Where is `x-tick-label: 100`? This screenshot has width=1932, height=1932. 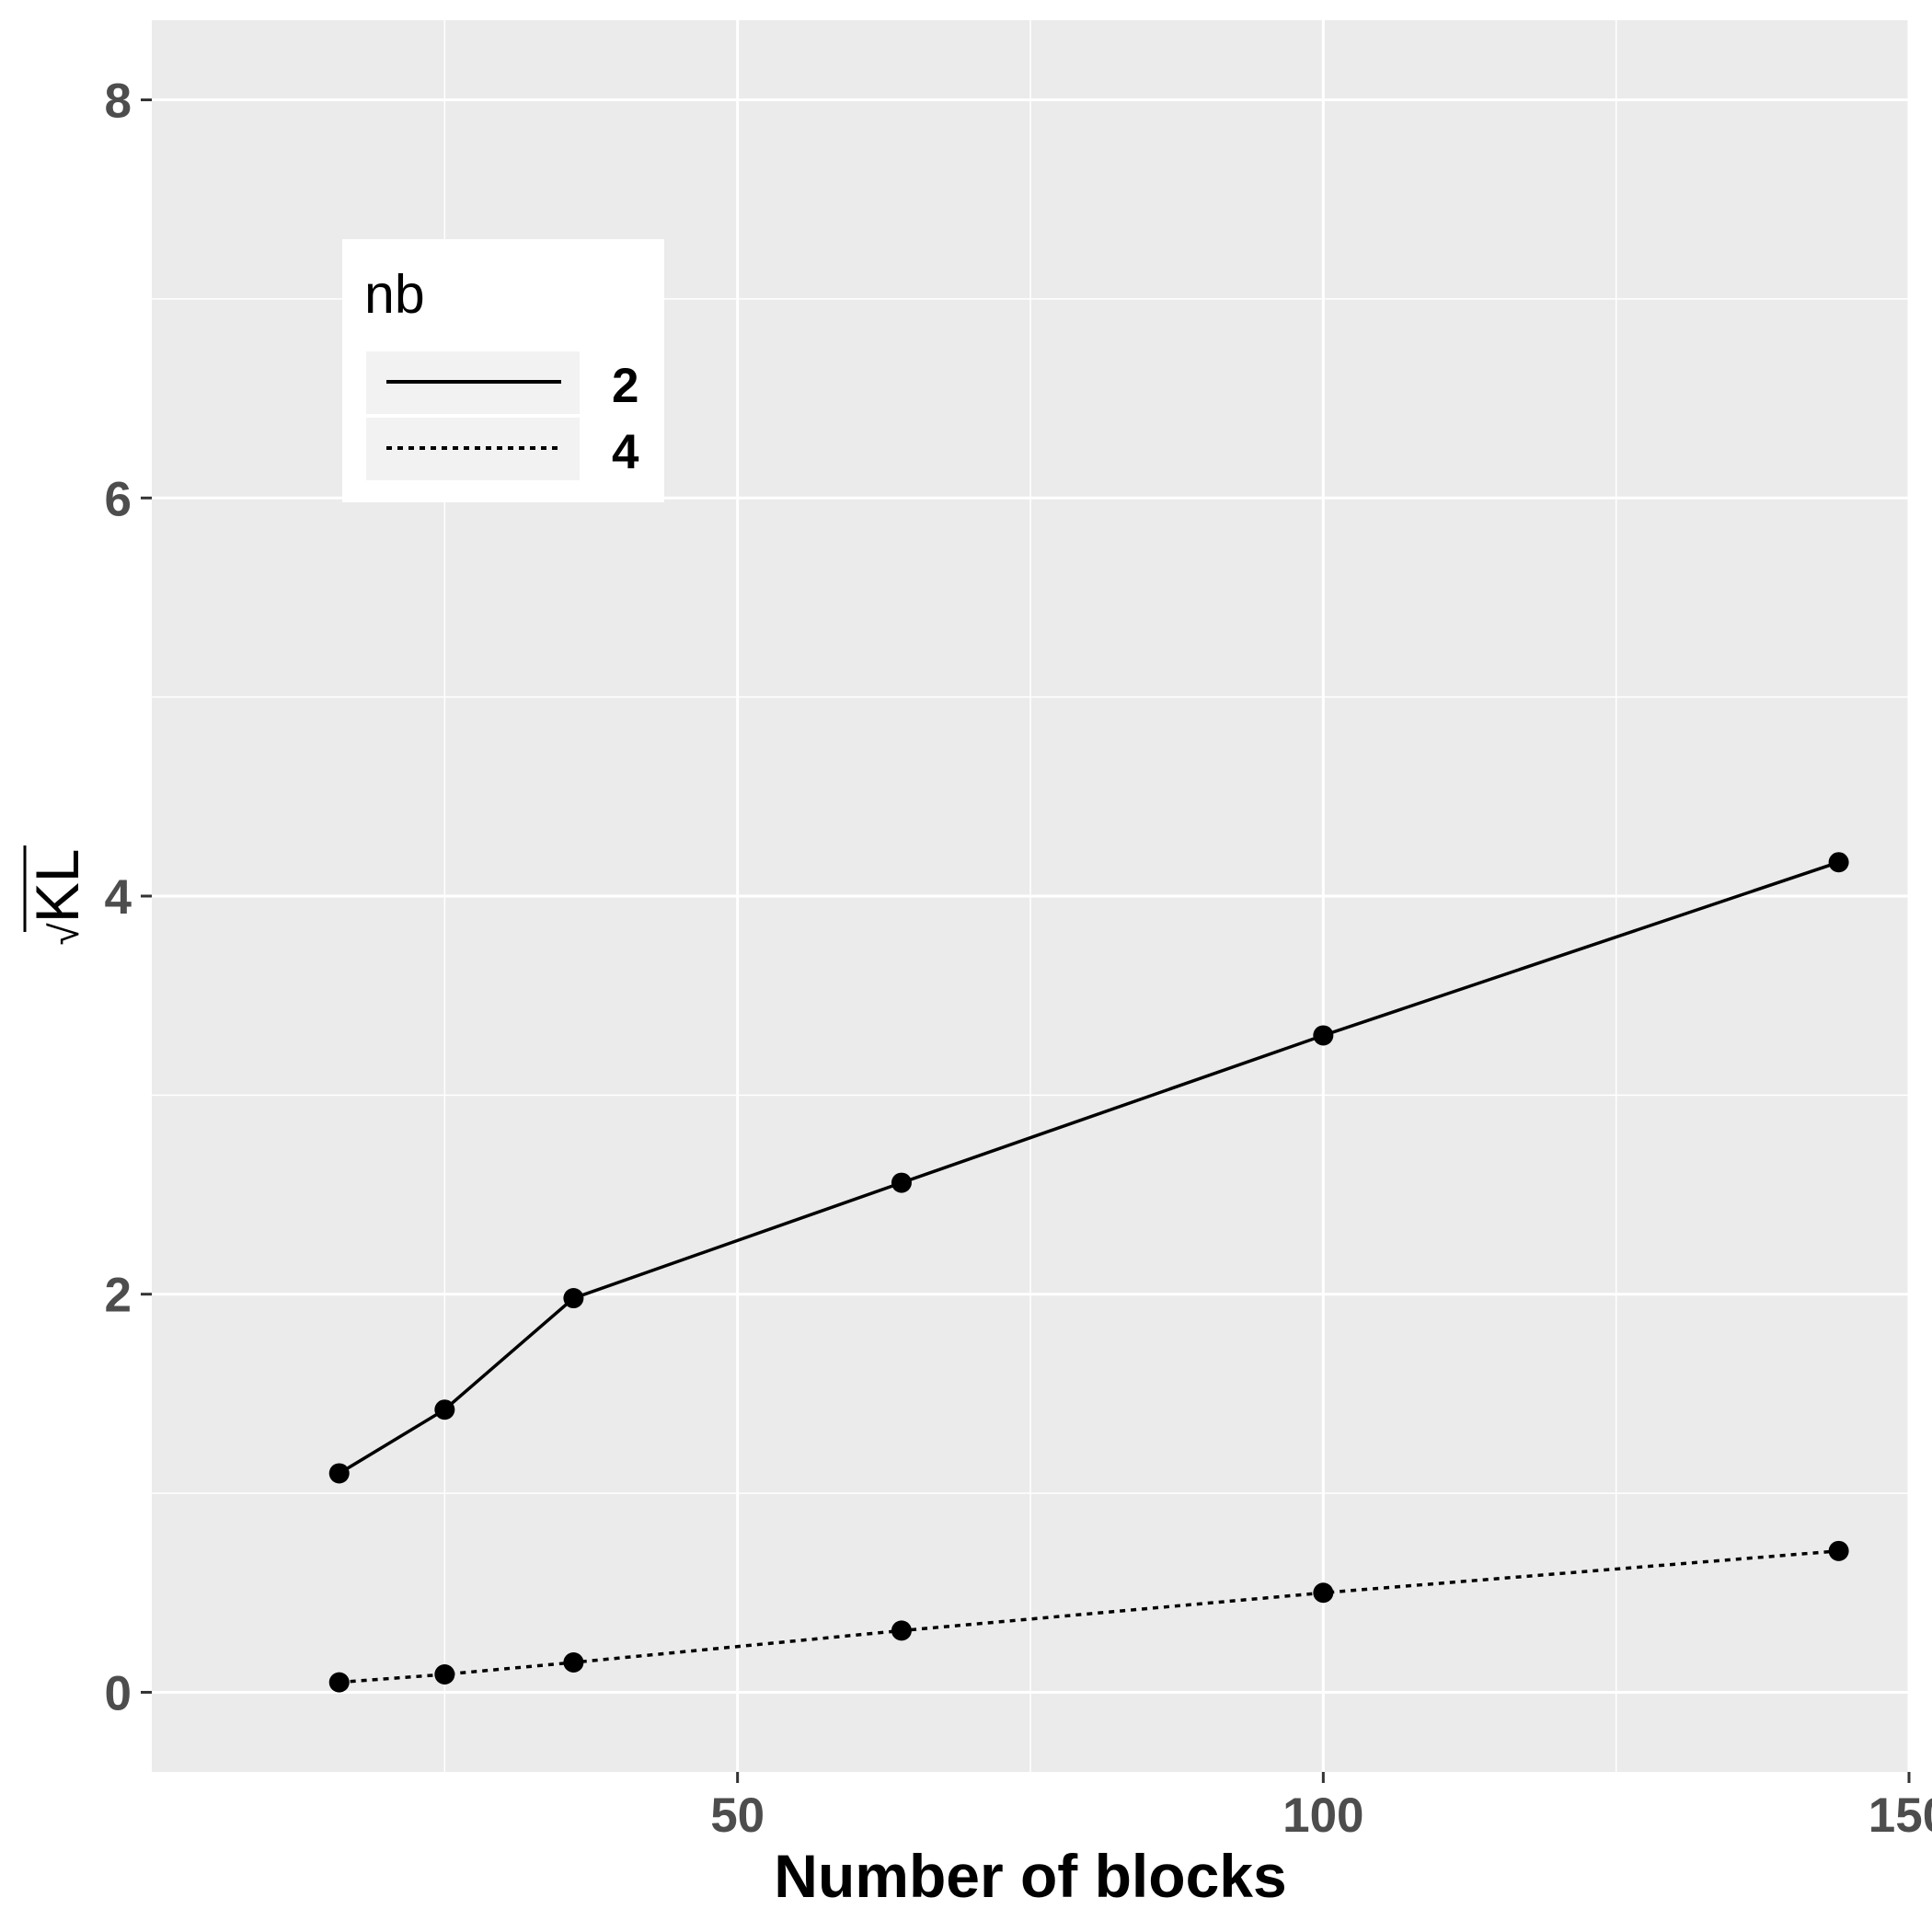 x-tick-label: 100 is located at coordinates (1322, 1815).